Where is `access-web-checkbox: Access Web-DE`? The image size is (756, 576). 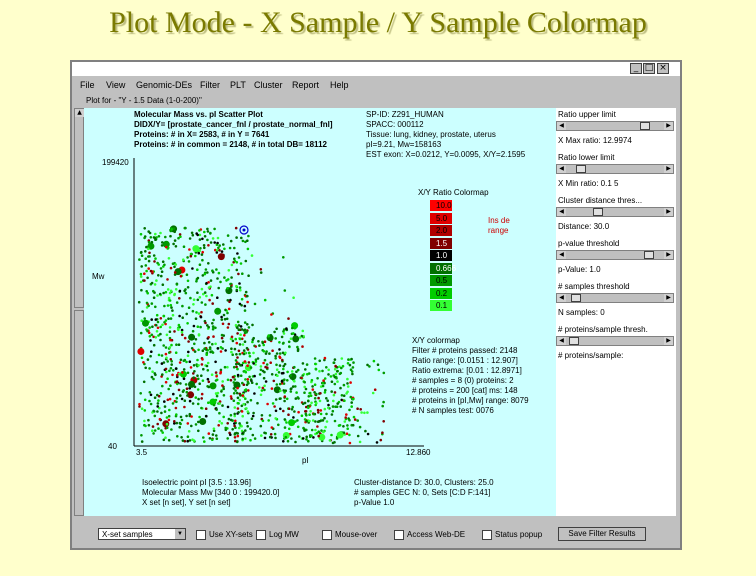
access-web-checkbox: Access Web-DE is located at coordinates (429, 535).